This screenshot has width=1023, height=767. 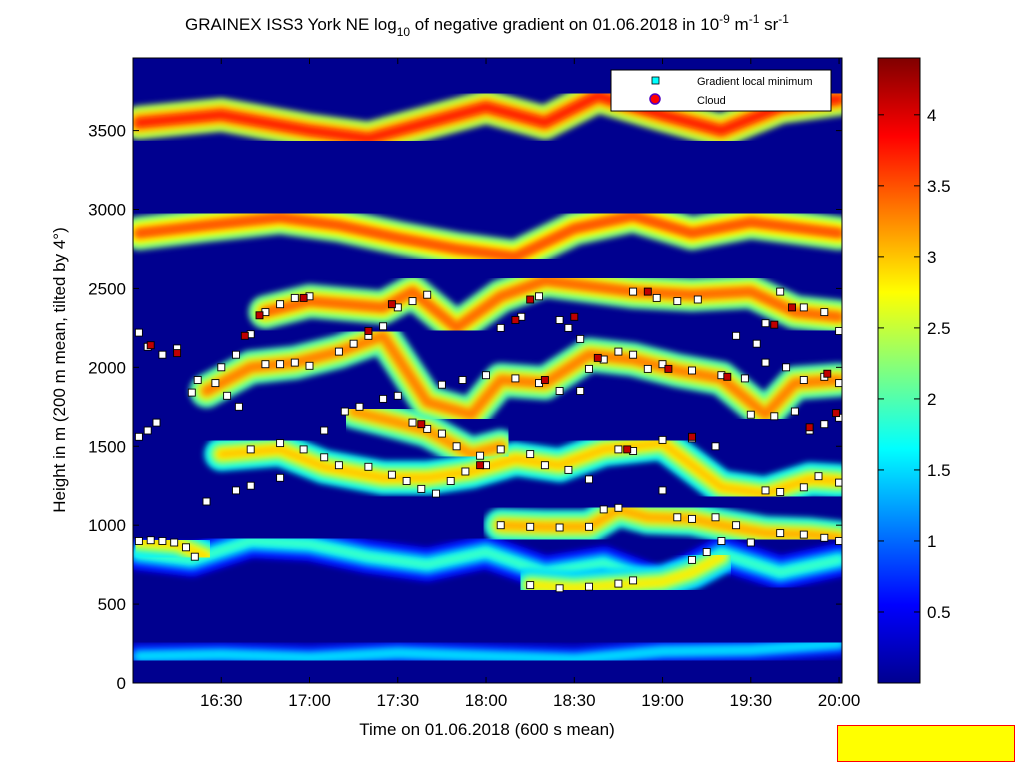 What do you see at coordinates (926, 743) in the screenshot?
I see `parameter-box` at bounding box center [926, 743].